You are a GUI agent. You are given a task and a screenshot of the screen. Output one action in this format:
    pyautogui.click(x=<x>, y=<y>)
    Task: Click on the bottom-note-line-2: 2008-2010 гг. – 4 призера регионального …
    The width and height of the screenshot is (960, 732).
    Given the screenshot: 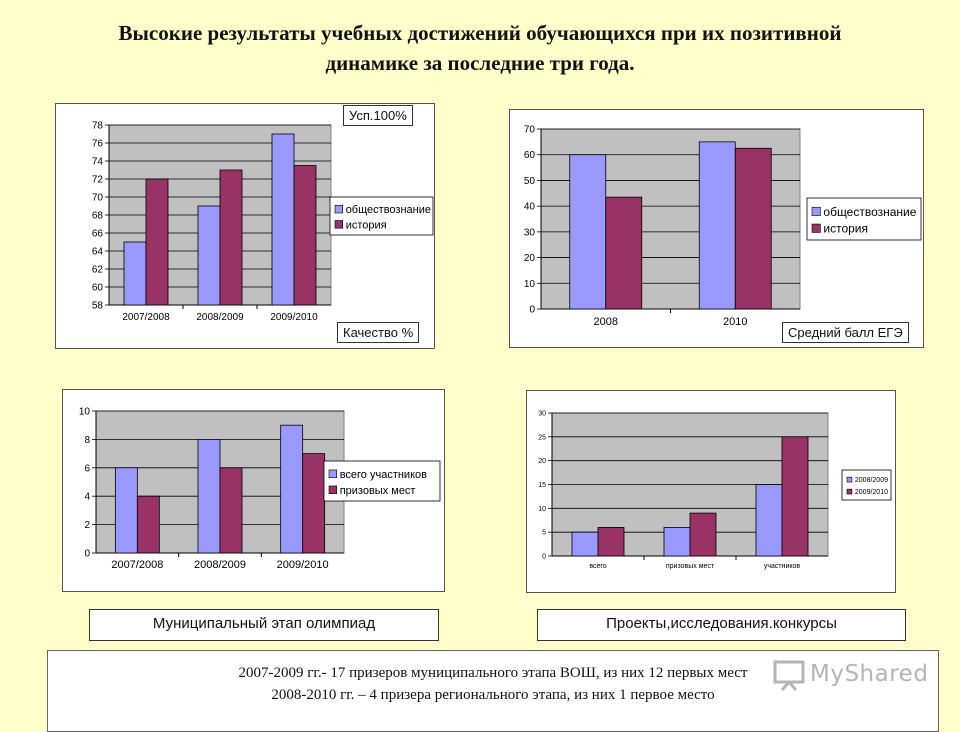 What is the action you would take?
    pyautogui.click(x=493, y=695)
    